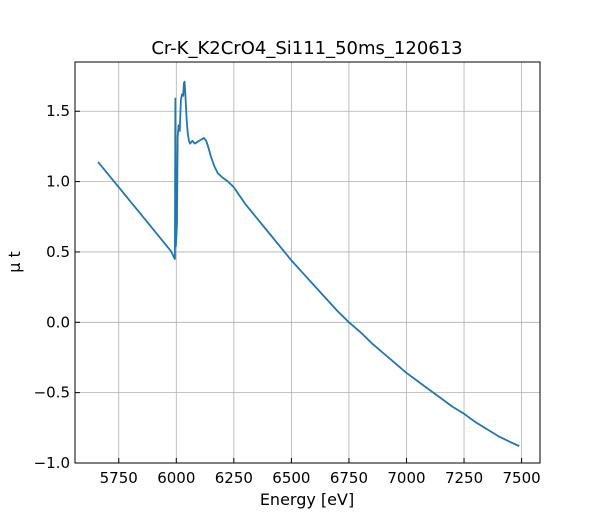 The image size is (600, 524). Describe the element at coordinates (176, 478) in the screenshot. I see `x-tick-label: 6000` at that location.